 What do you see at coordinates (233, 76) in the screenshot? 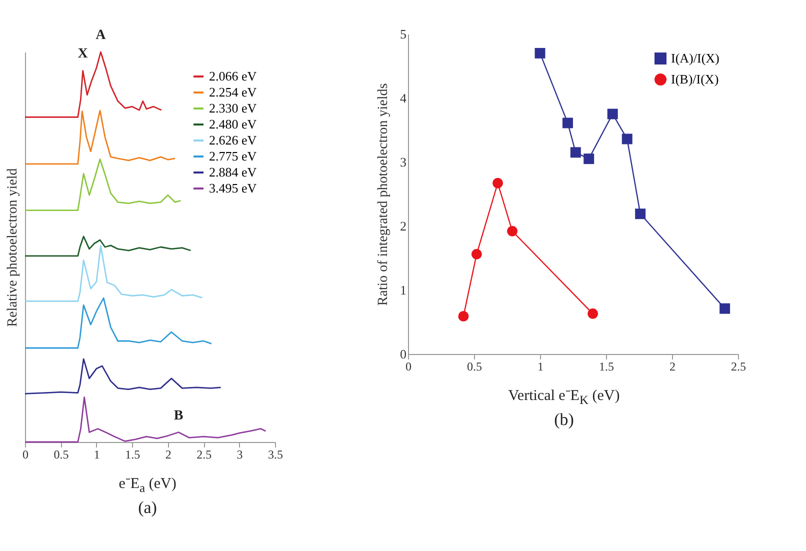
I see `legend-label: 2.066 eV` at bounding box center [233, 76].